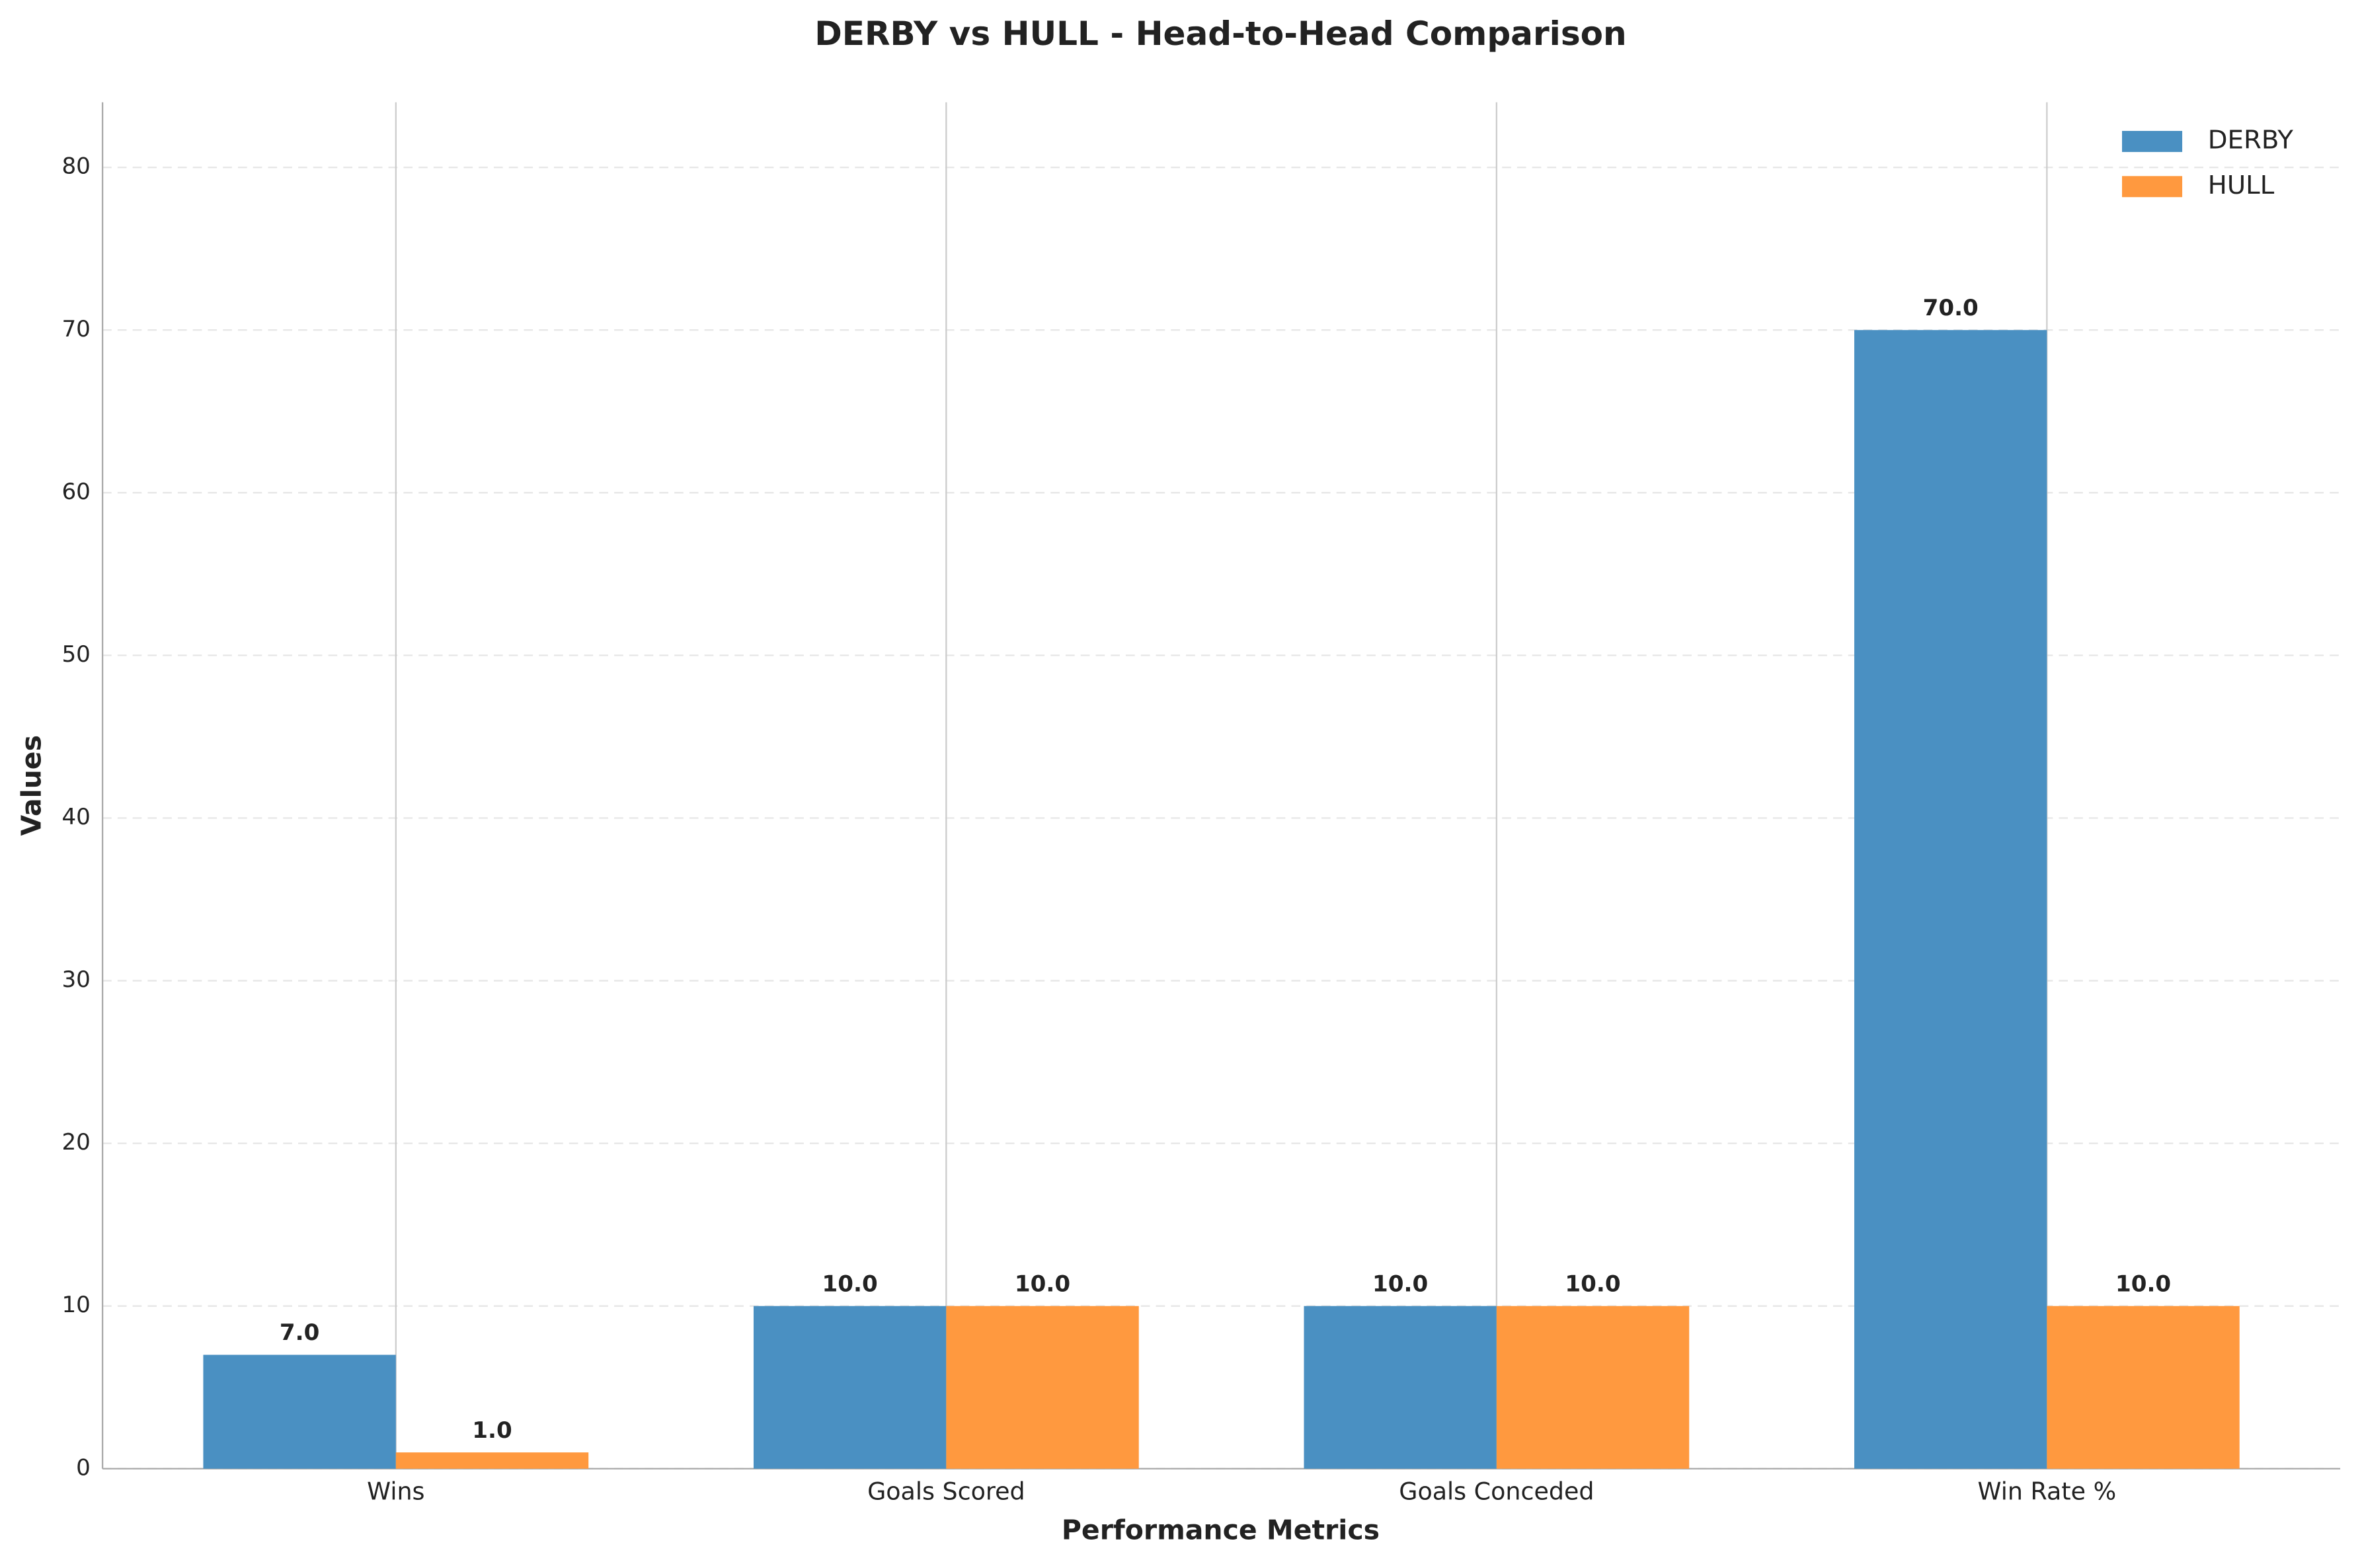 The height and width of the screenshot is (1568, 2360). Describe the element at coordinates (75, 654) in the screenshot. I see `y-tick-label: 50` at that location.